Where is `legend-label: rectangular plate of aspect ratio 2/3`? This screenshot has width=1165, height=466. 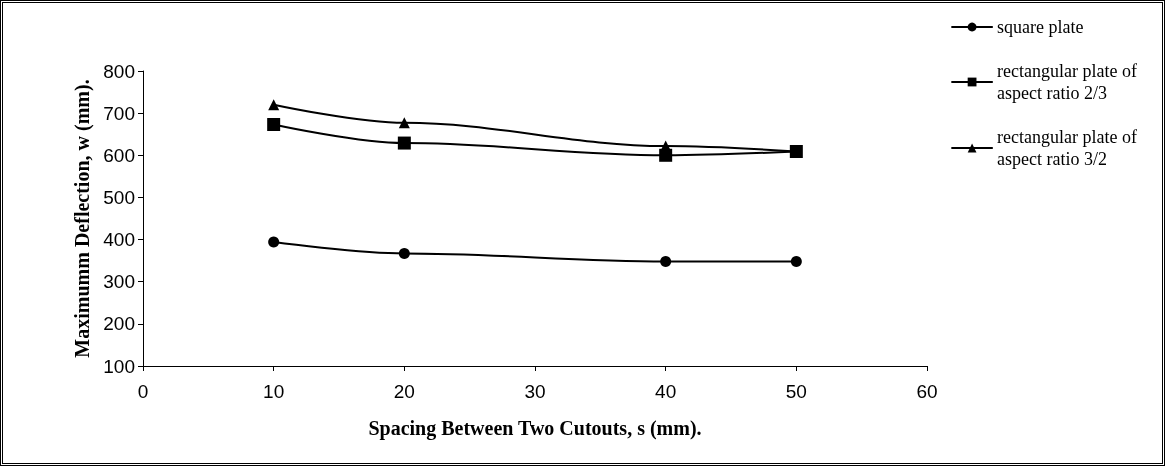 legend-label: rectangular plate of aspect ratio 2/3 is located at coordinates (1067, 82).